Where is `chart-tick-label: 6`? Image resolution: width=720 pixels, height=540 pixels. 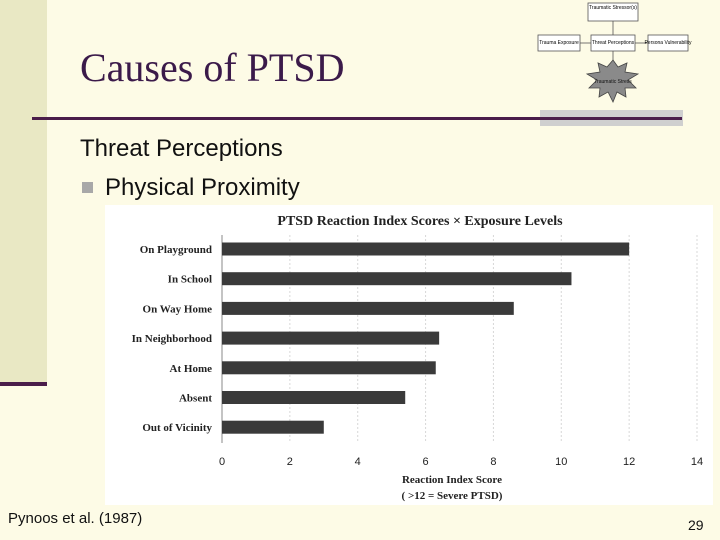 chart-tick-label: 6 is located at coordinates (426, 462).